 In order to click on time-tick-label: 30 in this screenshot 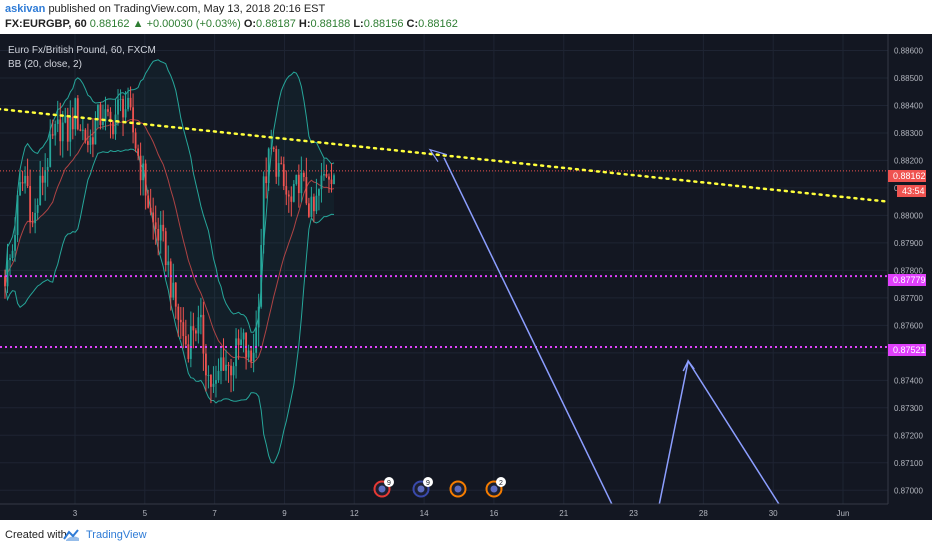, I will do `click(773, 513)`.